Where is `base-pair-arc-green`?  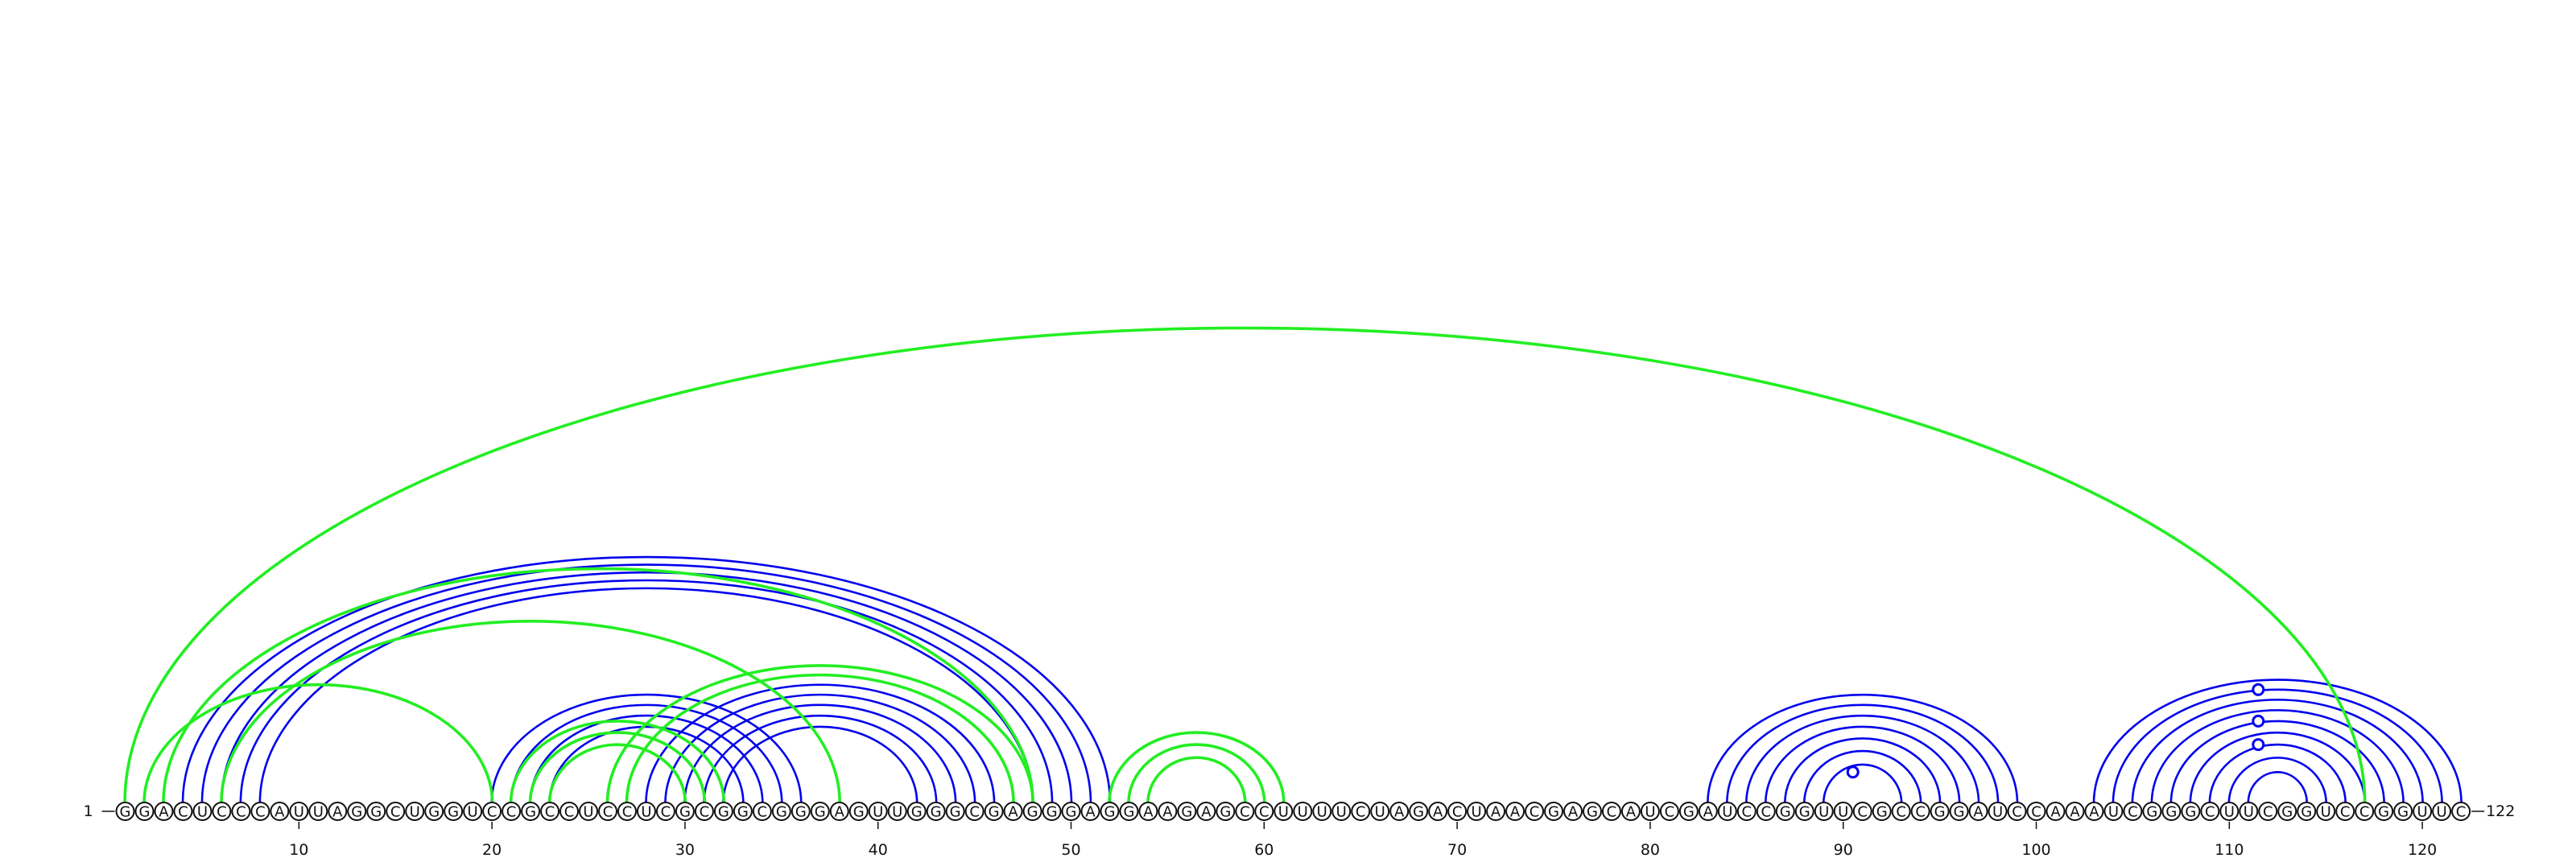 base-pair-arc-green is located at coordinates (1196, 774).